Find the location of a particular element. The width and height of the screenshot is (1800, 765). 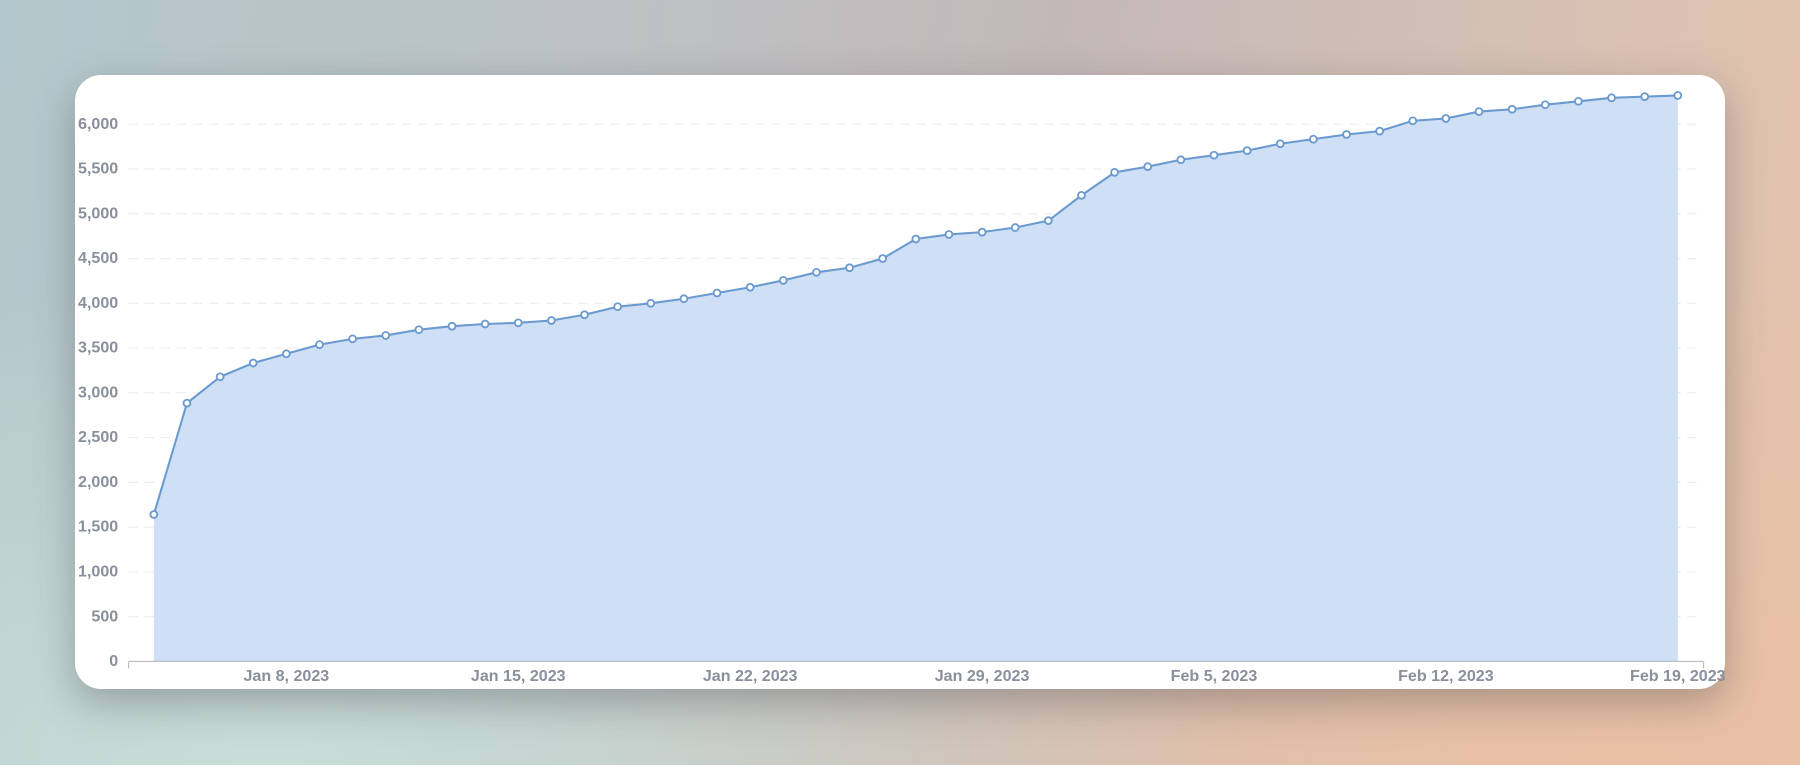

y-tick-label: 4,500 is located at coordinates (98, 258).